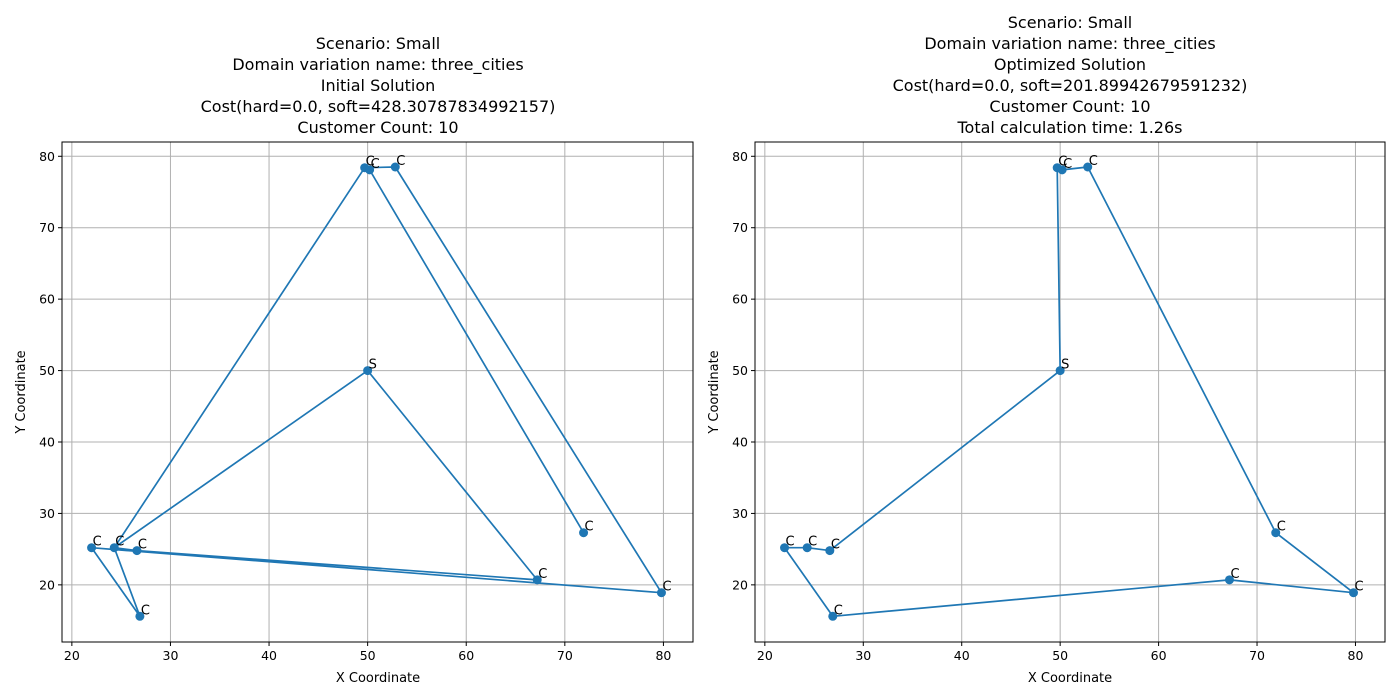 This screenshot has width=1400, height=700. I want to click on optimized-x-axis-label: X Coordinate, so click(1070, 678).